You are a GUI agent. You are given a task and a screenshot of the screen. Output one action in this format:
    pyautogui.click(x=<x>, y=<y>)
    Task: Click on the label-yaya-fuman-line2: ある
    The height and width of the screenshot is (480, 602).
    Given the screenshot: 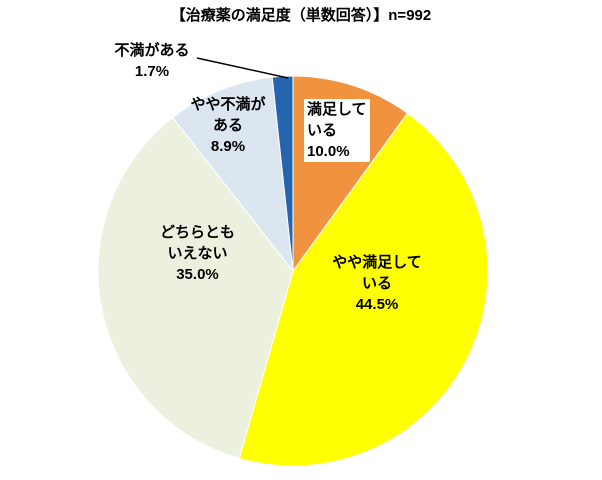 What is the action you would take?
    pyautogui.click(x=227, y=125)
    